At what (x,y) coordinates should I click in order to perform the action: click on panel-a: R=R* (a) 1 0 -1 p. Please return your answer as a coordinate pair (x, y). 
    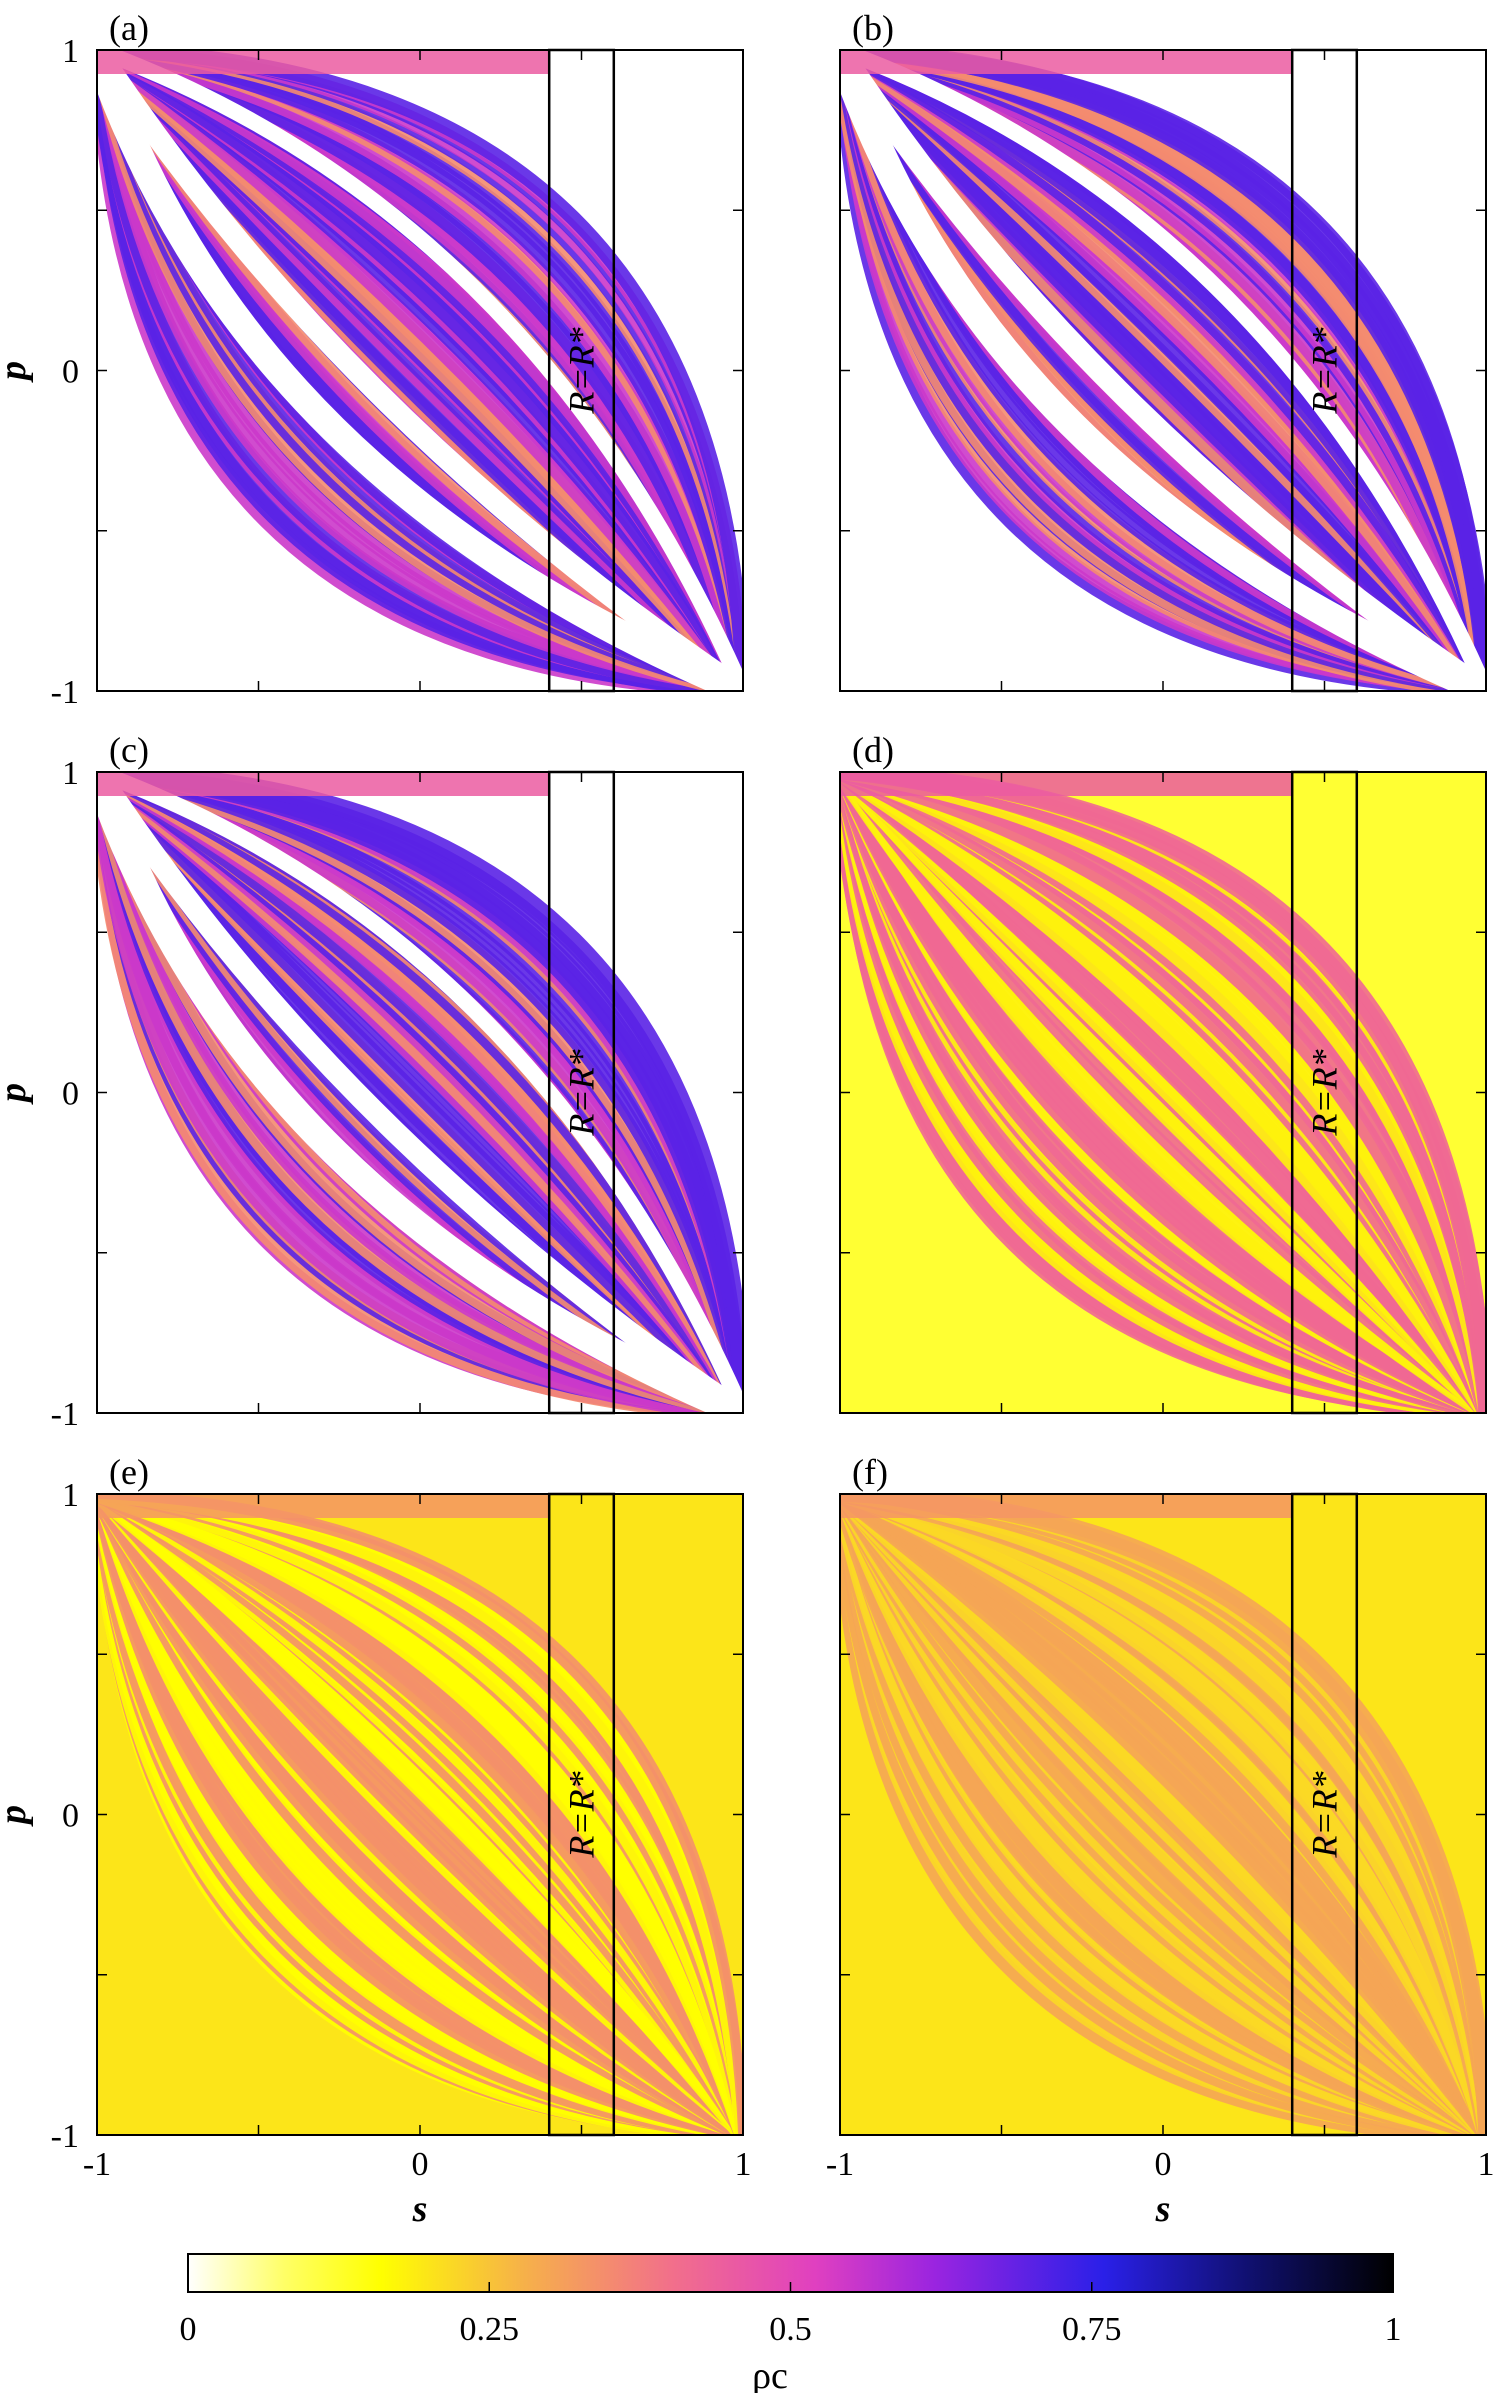
    Looking at the image, I should click on (372, 359).